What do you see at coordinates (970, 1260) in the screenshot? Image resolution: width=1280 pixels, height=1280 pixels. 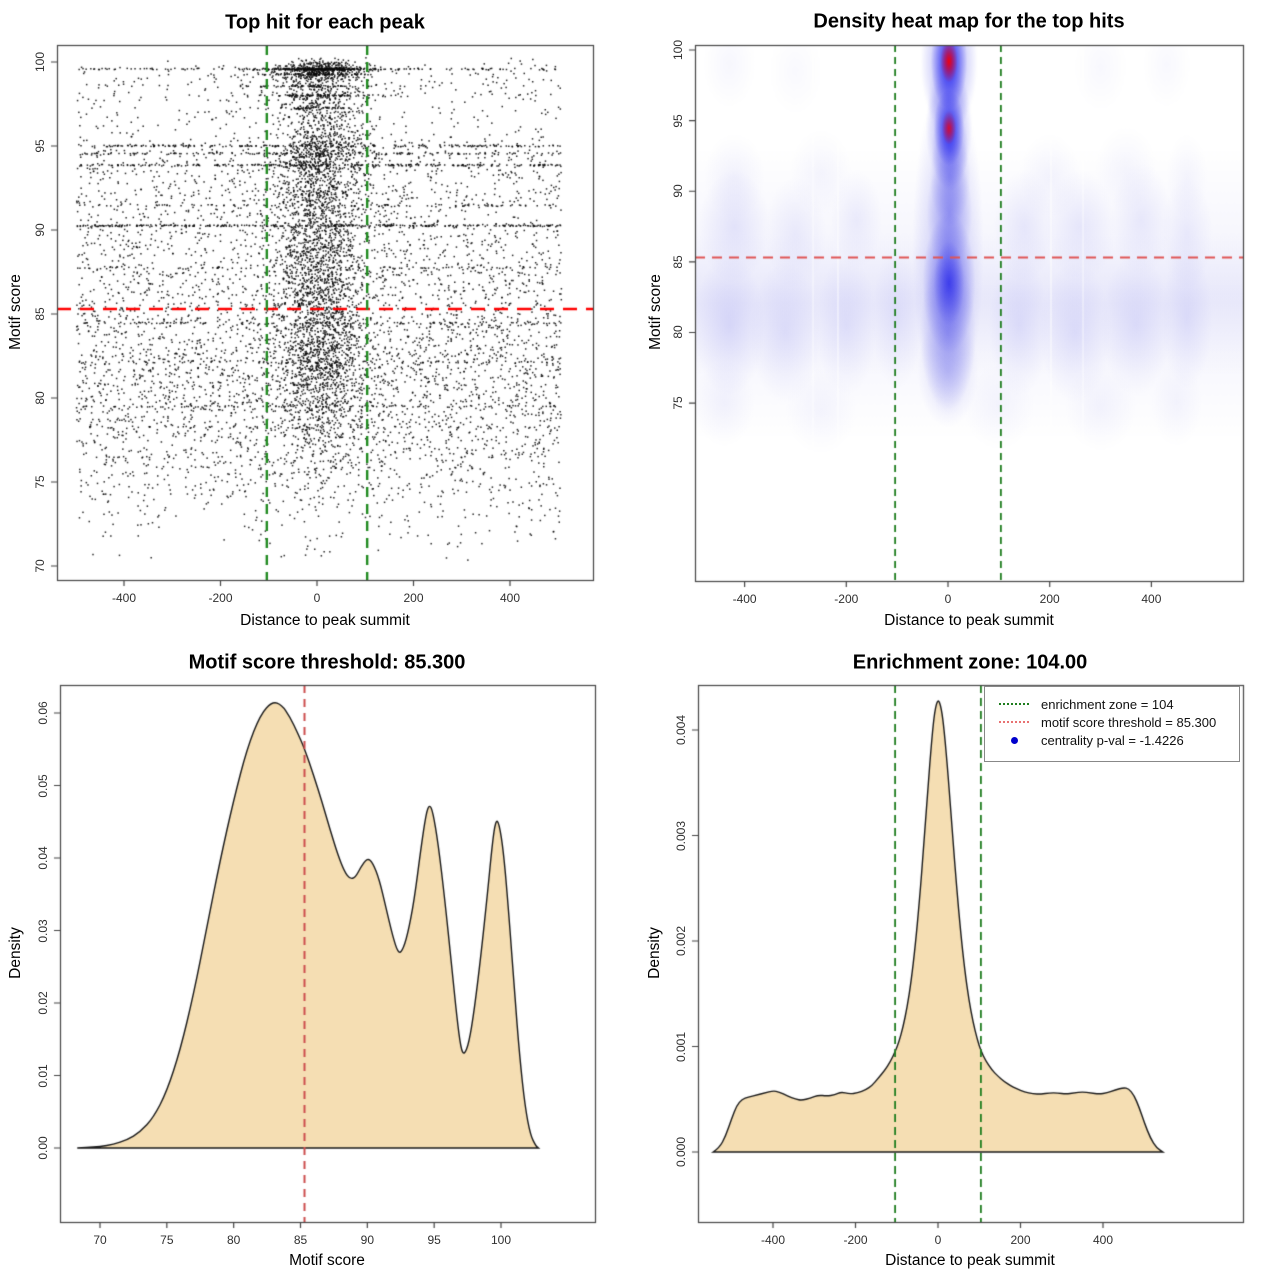 I see `distance-density-xlabel: Distance to peak summit` at bounding box center [970, 1260].